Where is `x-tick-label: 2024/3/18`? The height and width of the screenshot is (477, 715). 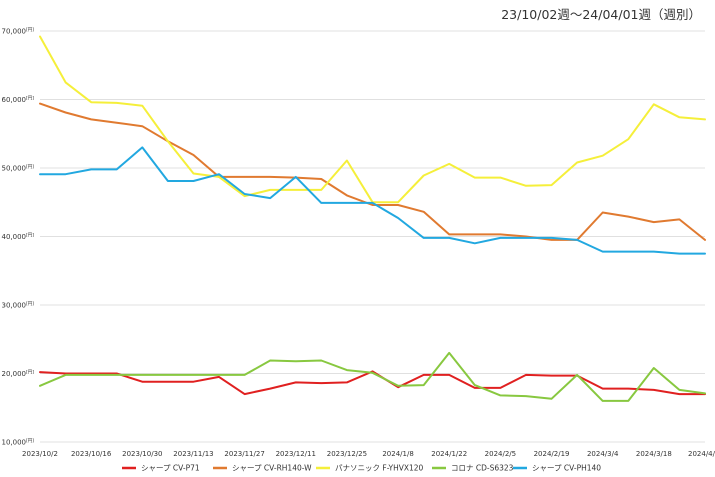
x-tick-label: 2024/3/18 is located at coordinates (654, 454).